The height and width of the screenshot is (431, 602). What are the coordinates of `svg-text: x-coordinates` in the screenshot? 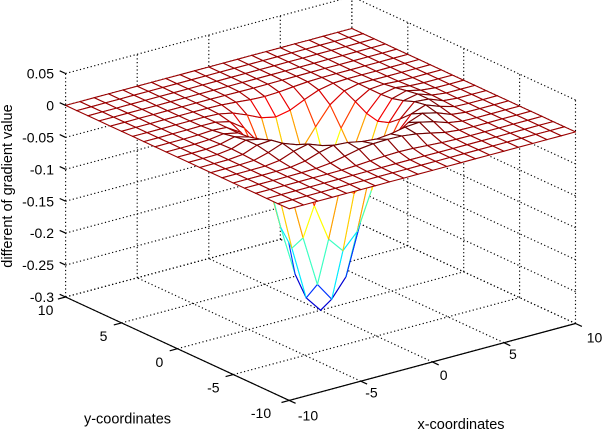 It's located at (460, 424).